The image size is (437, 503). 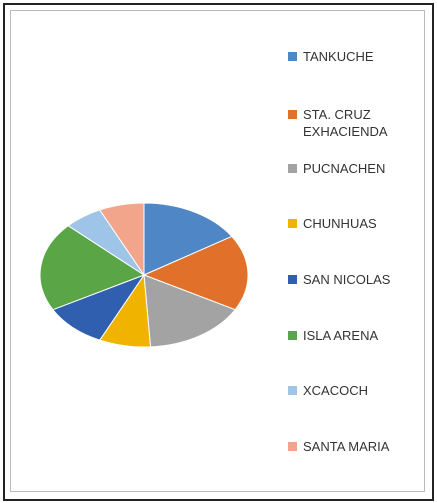 What do you see at coordinates (347, 279) in the screenshot?
I see `legend-label: SAN NICOLAS` at bounding box center [347, 279].